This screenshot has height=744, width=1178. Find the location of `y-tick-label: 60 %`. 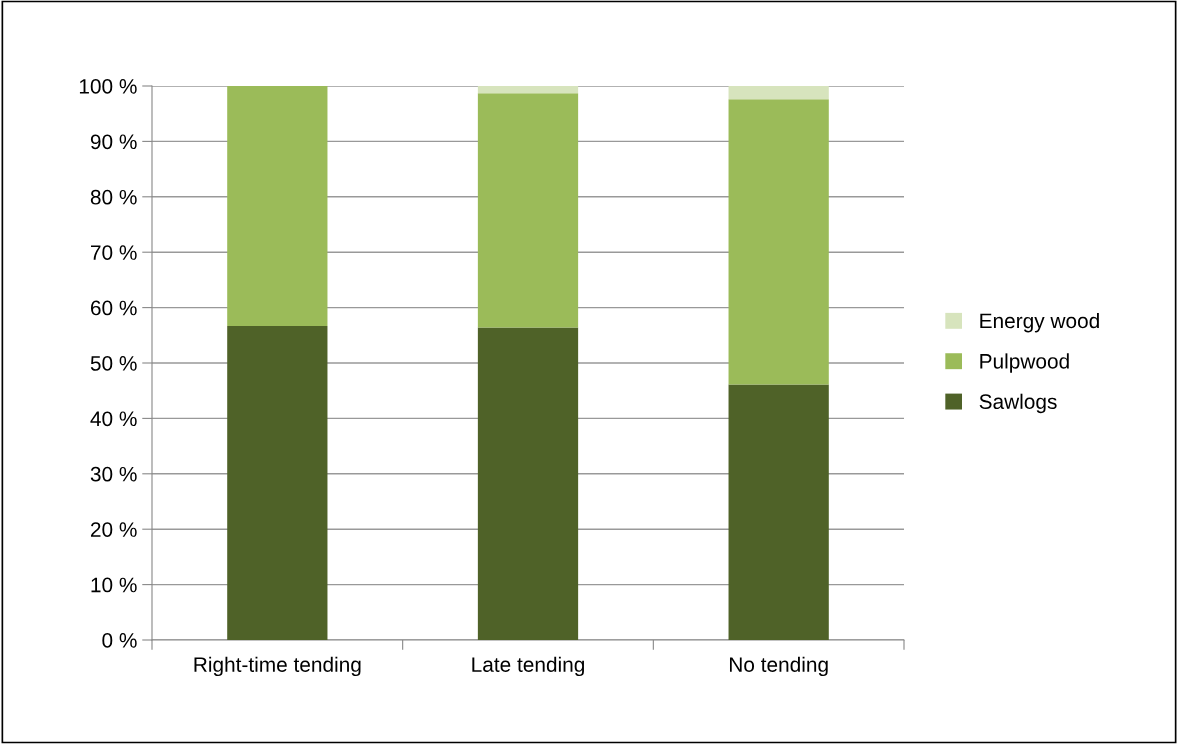

y-tick-label: 60 % is located at coordinates (113, 308).